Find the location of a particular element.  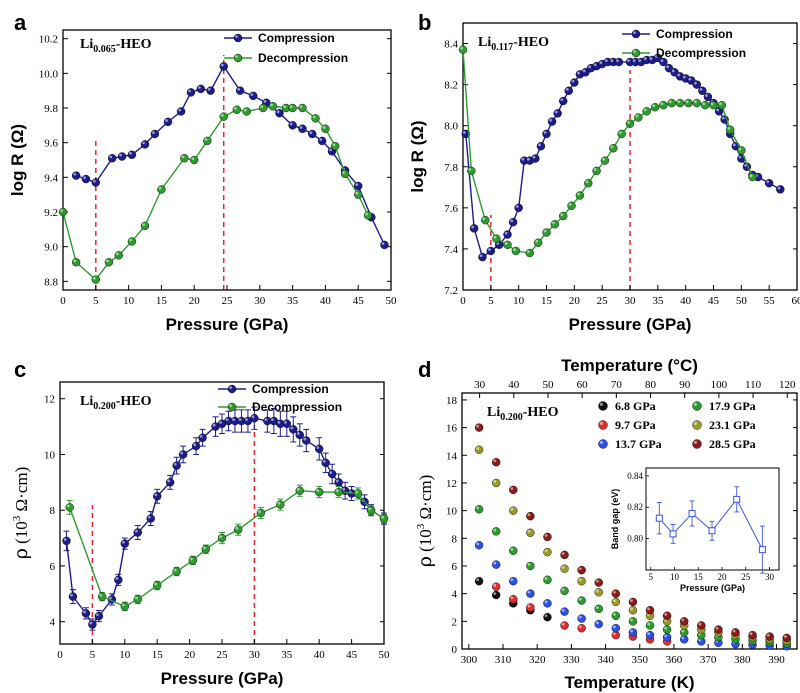

panel-label: d is located at coordinates (424, 369).